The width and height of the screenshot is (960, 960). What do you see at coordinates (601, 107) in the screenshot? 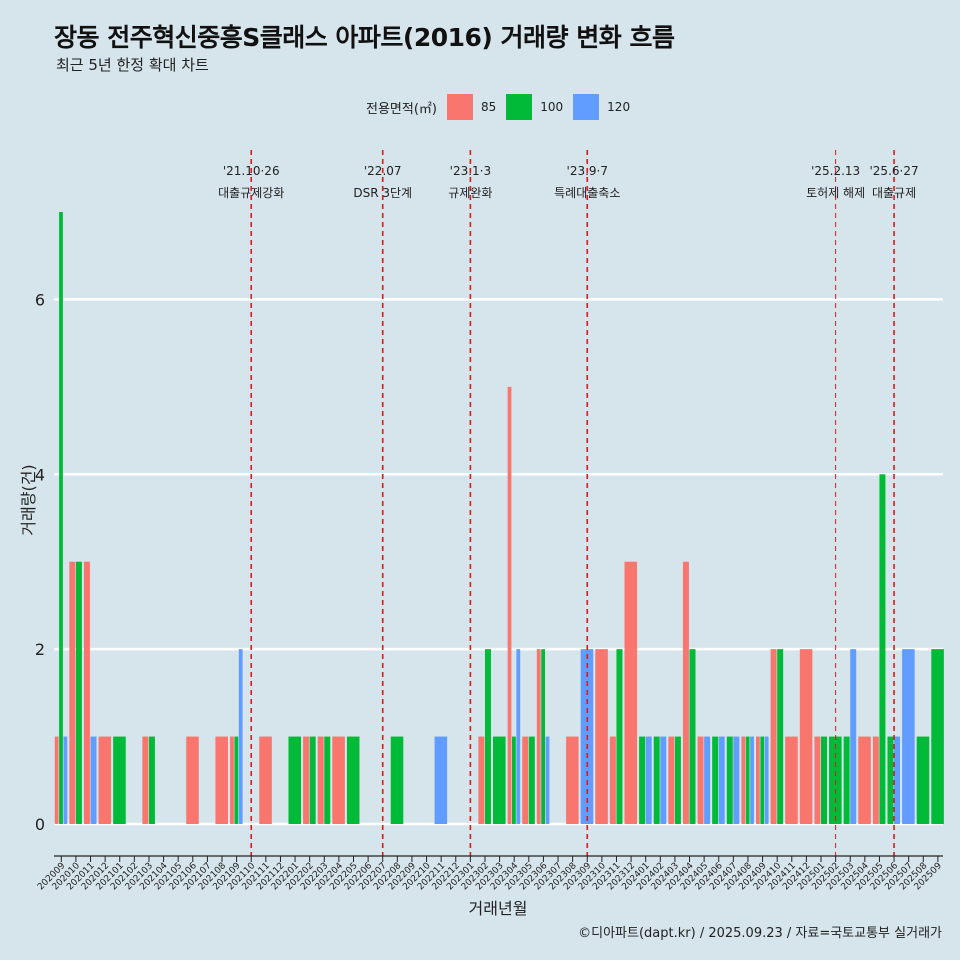
I see `legend-item-120: 120` at bounding box center [601, 107].